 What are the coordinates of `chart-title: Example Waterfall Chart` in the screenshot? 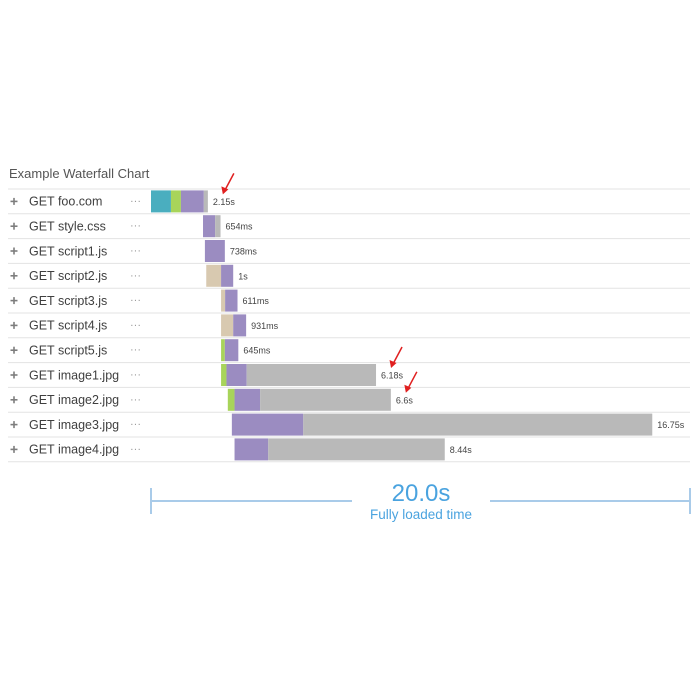 It's located at (79, 173).